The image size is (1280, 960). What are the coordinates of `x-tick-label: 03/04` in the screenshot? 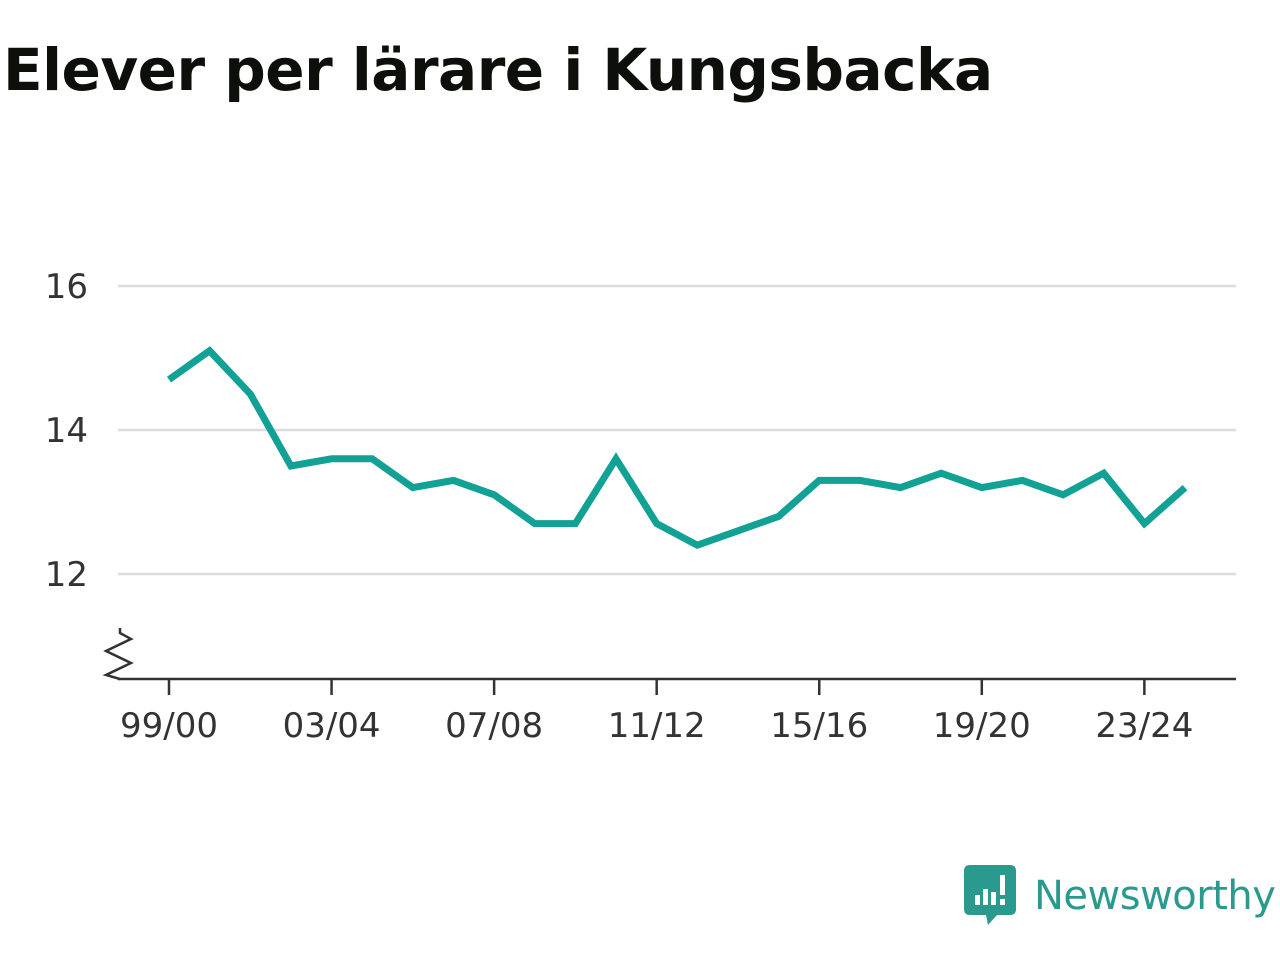 It's located at (332, 726).